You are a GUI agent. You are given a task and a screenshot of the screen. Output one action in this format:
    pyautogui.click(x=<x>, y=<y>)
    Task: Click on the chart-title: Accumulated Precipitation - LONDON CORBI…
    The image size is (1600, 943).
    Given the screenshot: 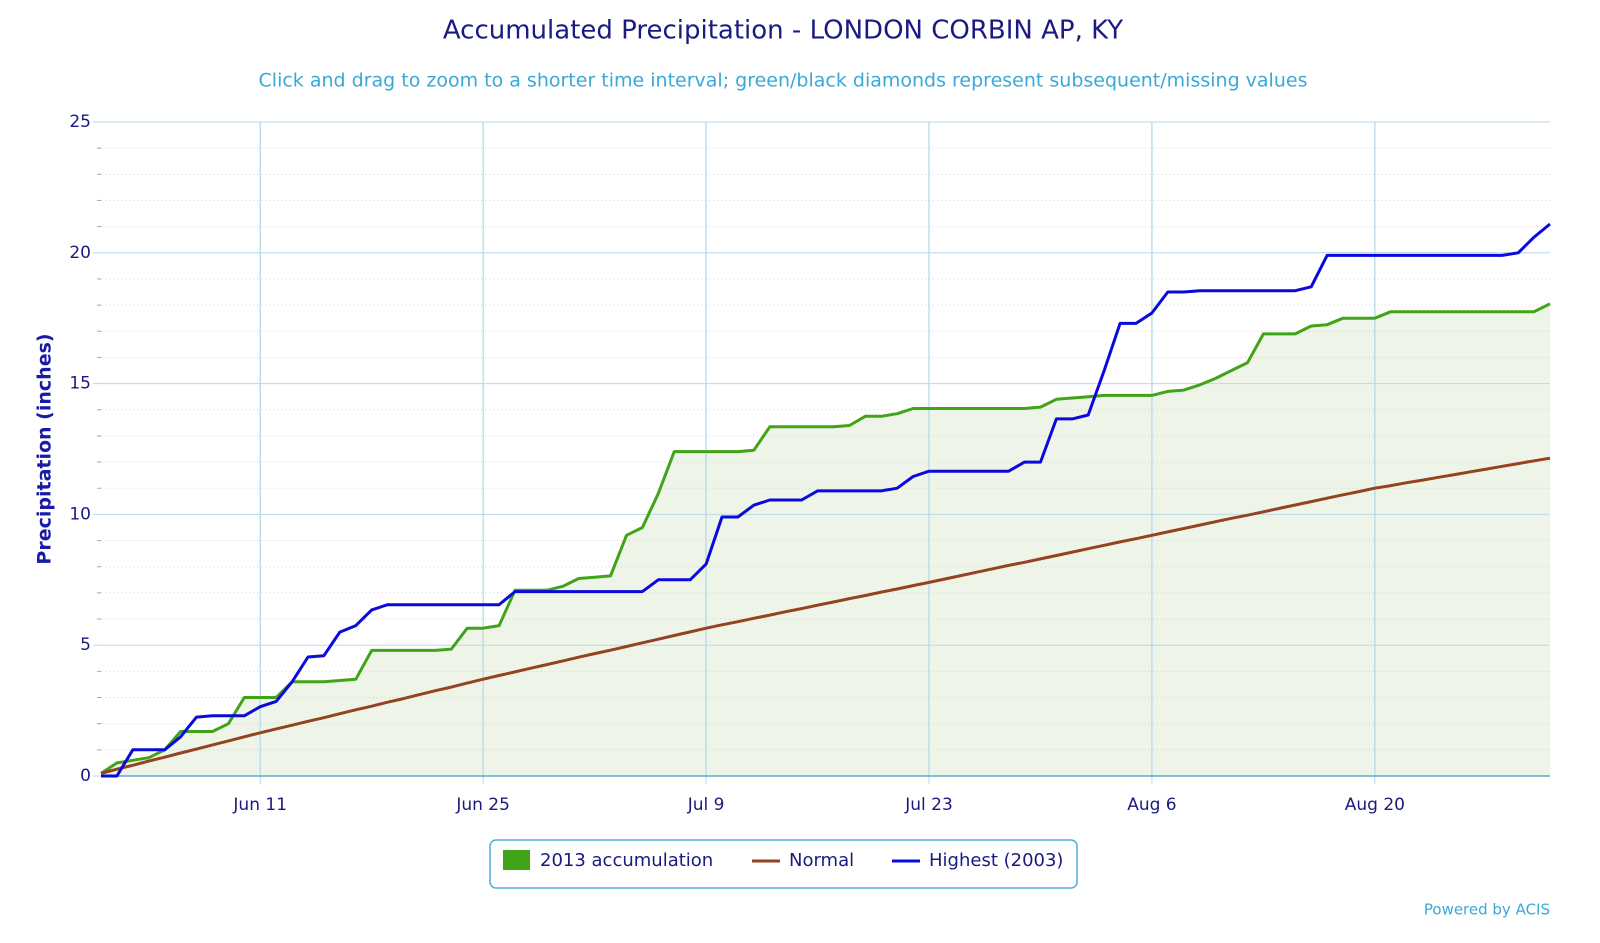 What is the action you would take?
    pyautogui.click(x=783, y=31)
    